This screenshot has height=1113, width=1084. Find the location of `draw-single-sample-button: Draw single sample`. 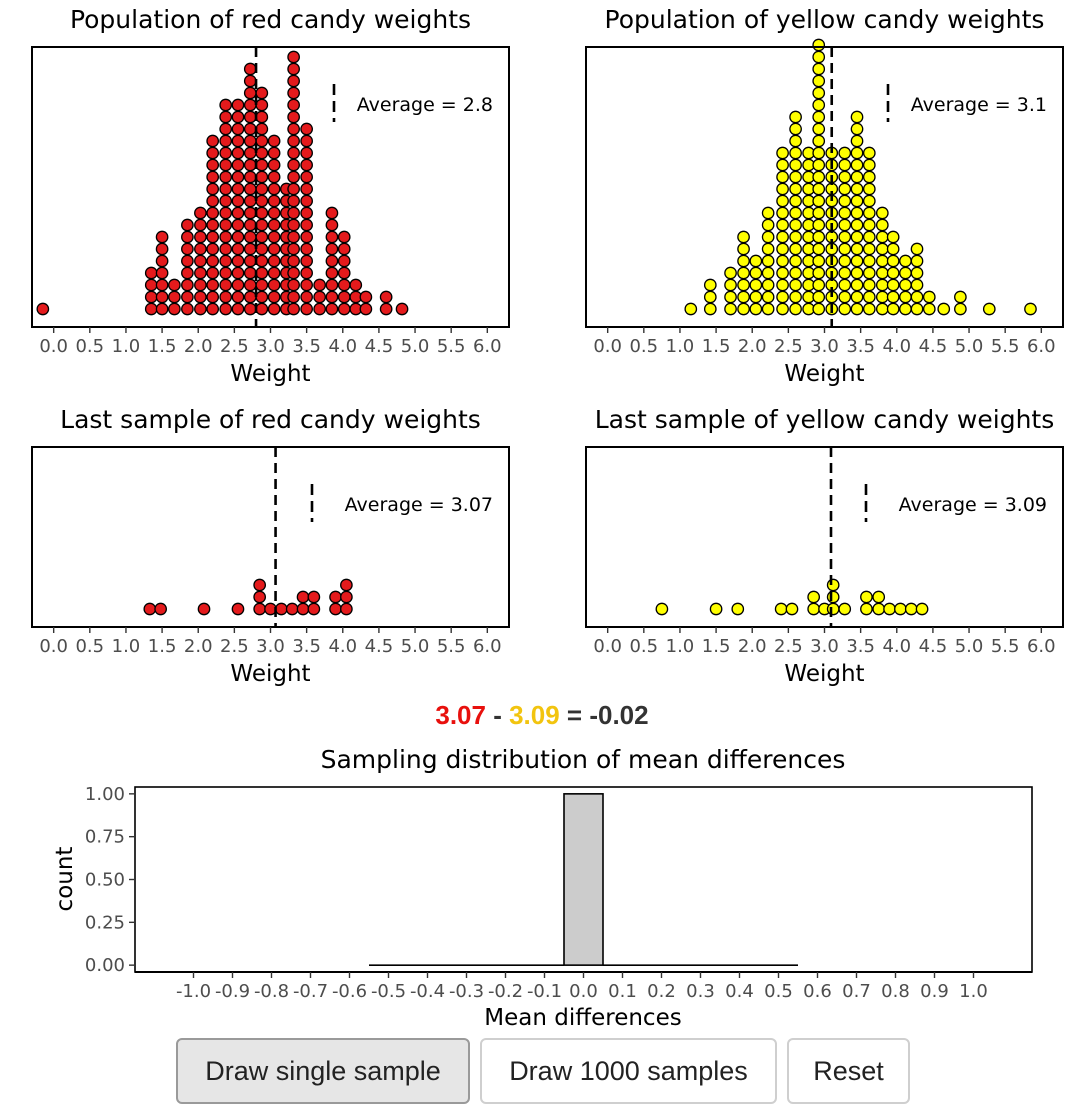

draw-single-sample-button: Draw single sample is located at coordinates (323, 1071).